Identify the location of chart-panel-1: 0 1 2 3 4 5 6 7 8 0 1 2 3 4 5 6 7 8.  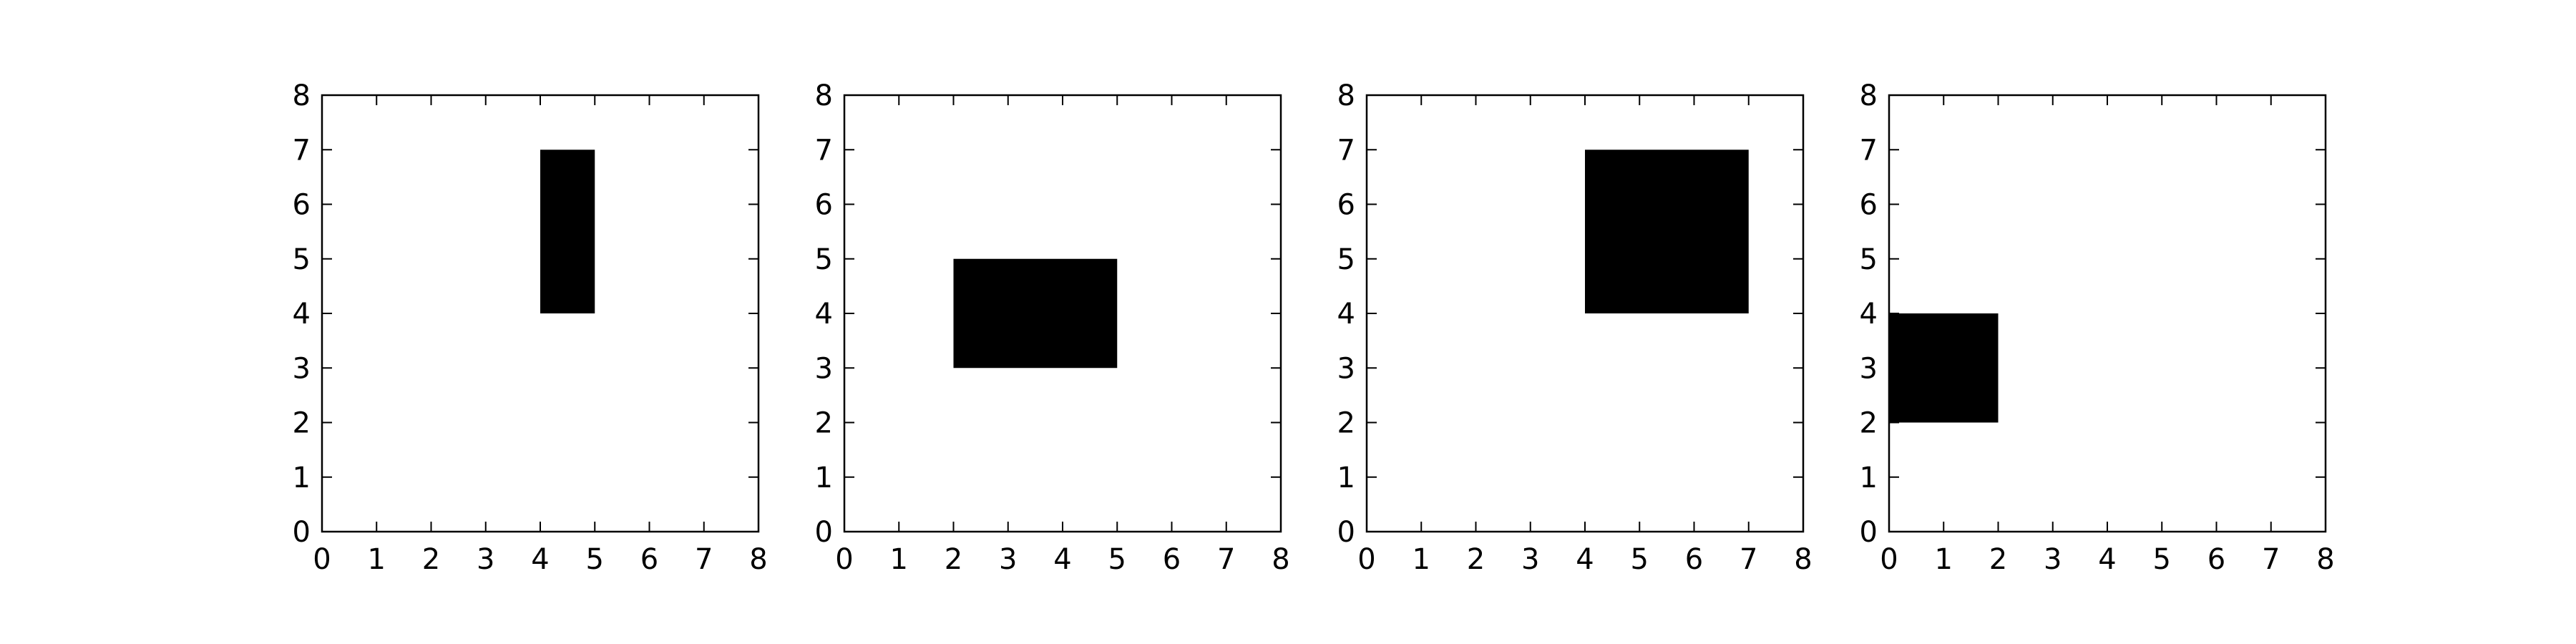
(530, 327).